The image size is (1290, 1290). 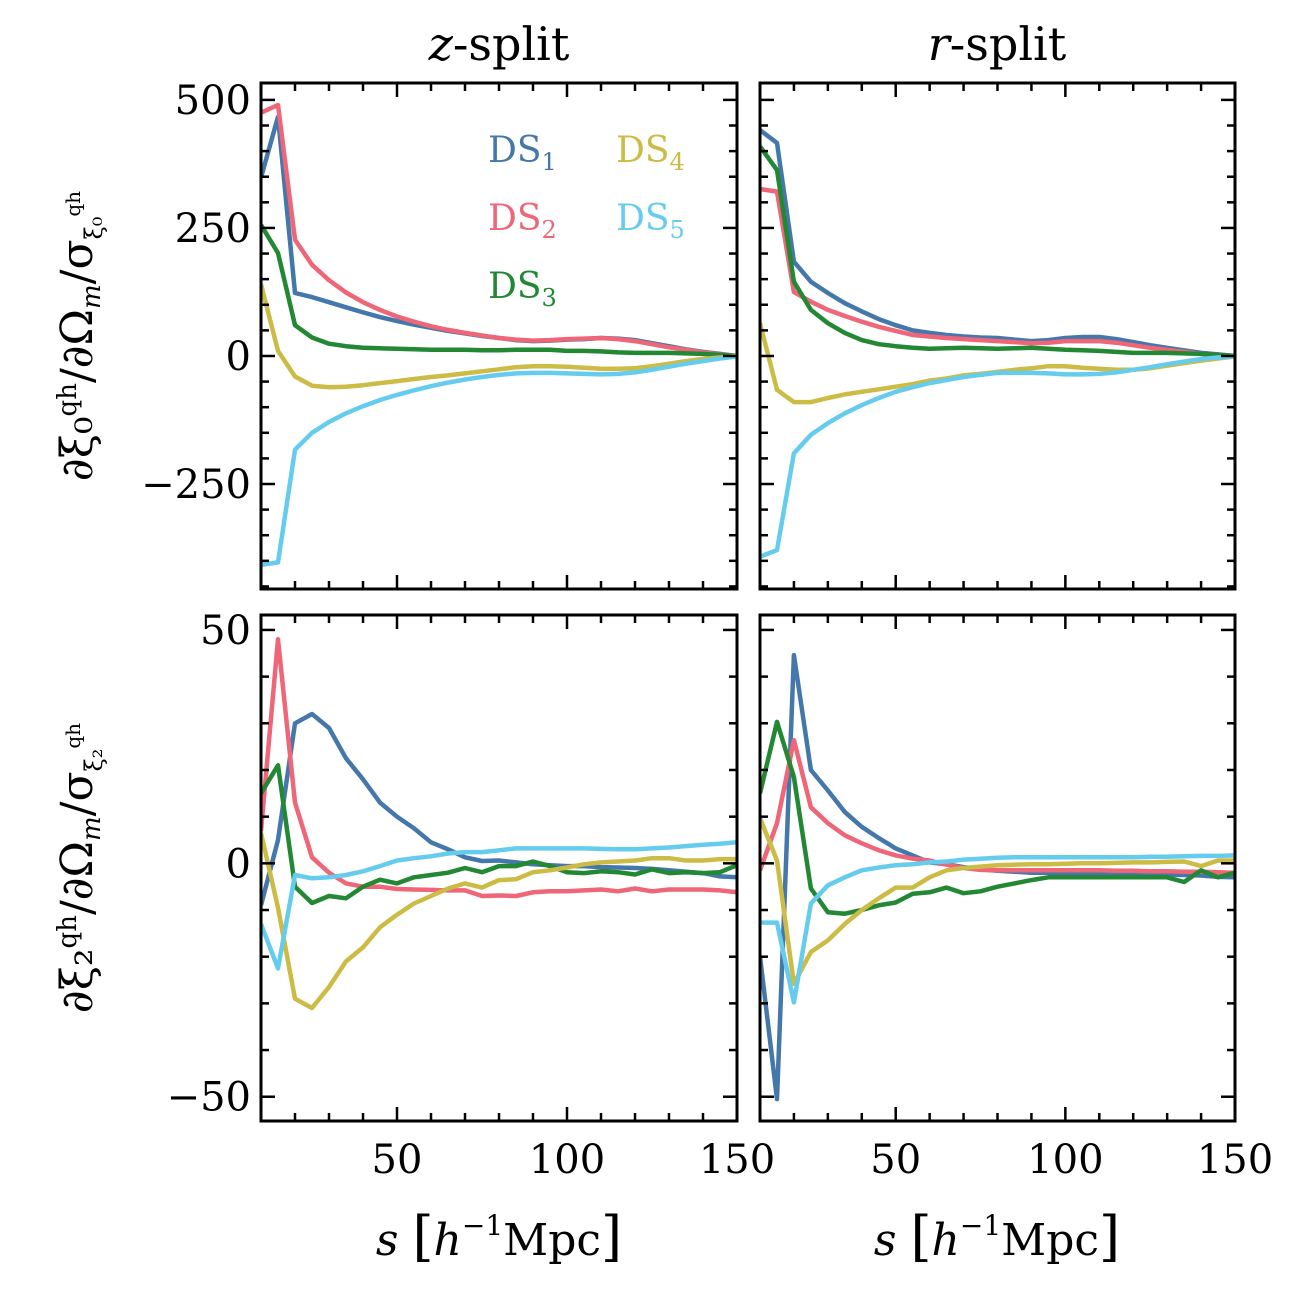 I want to click on y-tick-label: −50, so click(x=209, y=1098).